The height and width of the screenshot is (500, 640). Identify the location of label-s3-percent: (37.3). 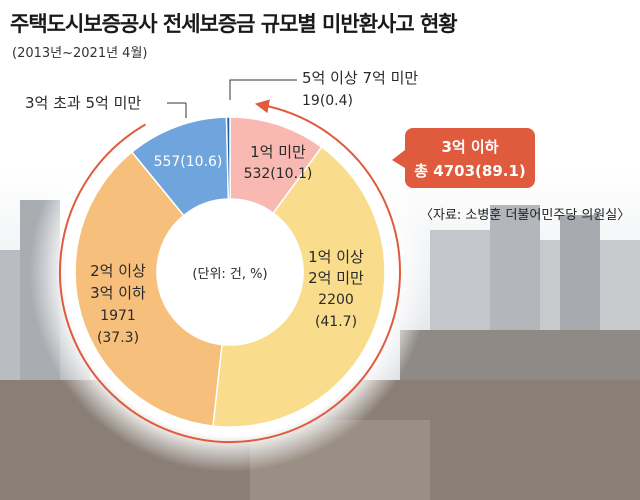
(118, 338).